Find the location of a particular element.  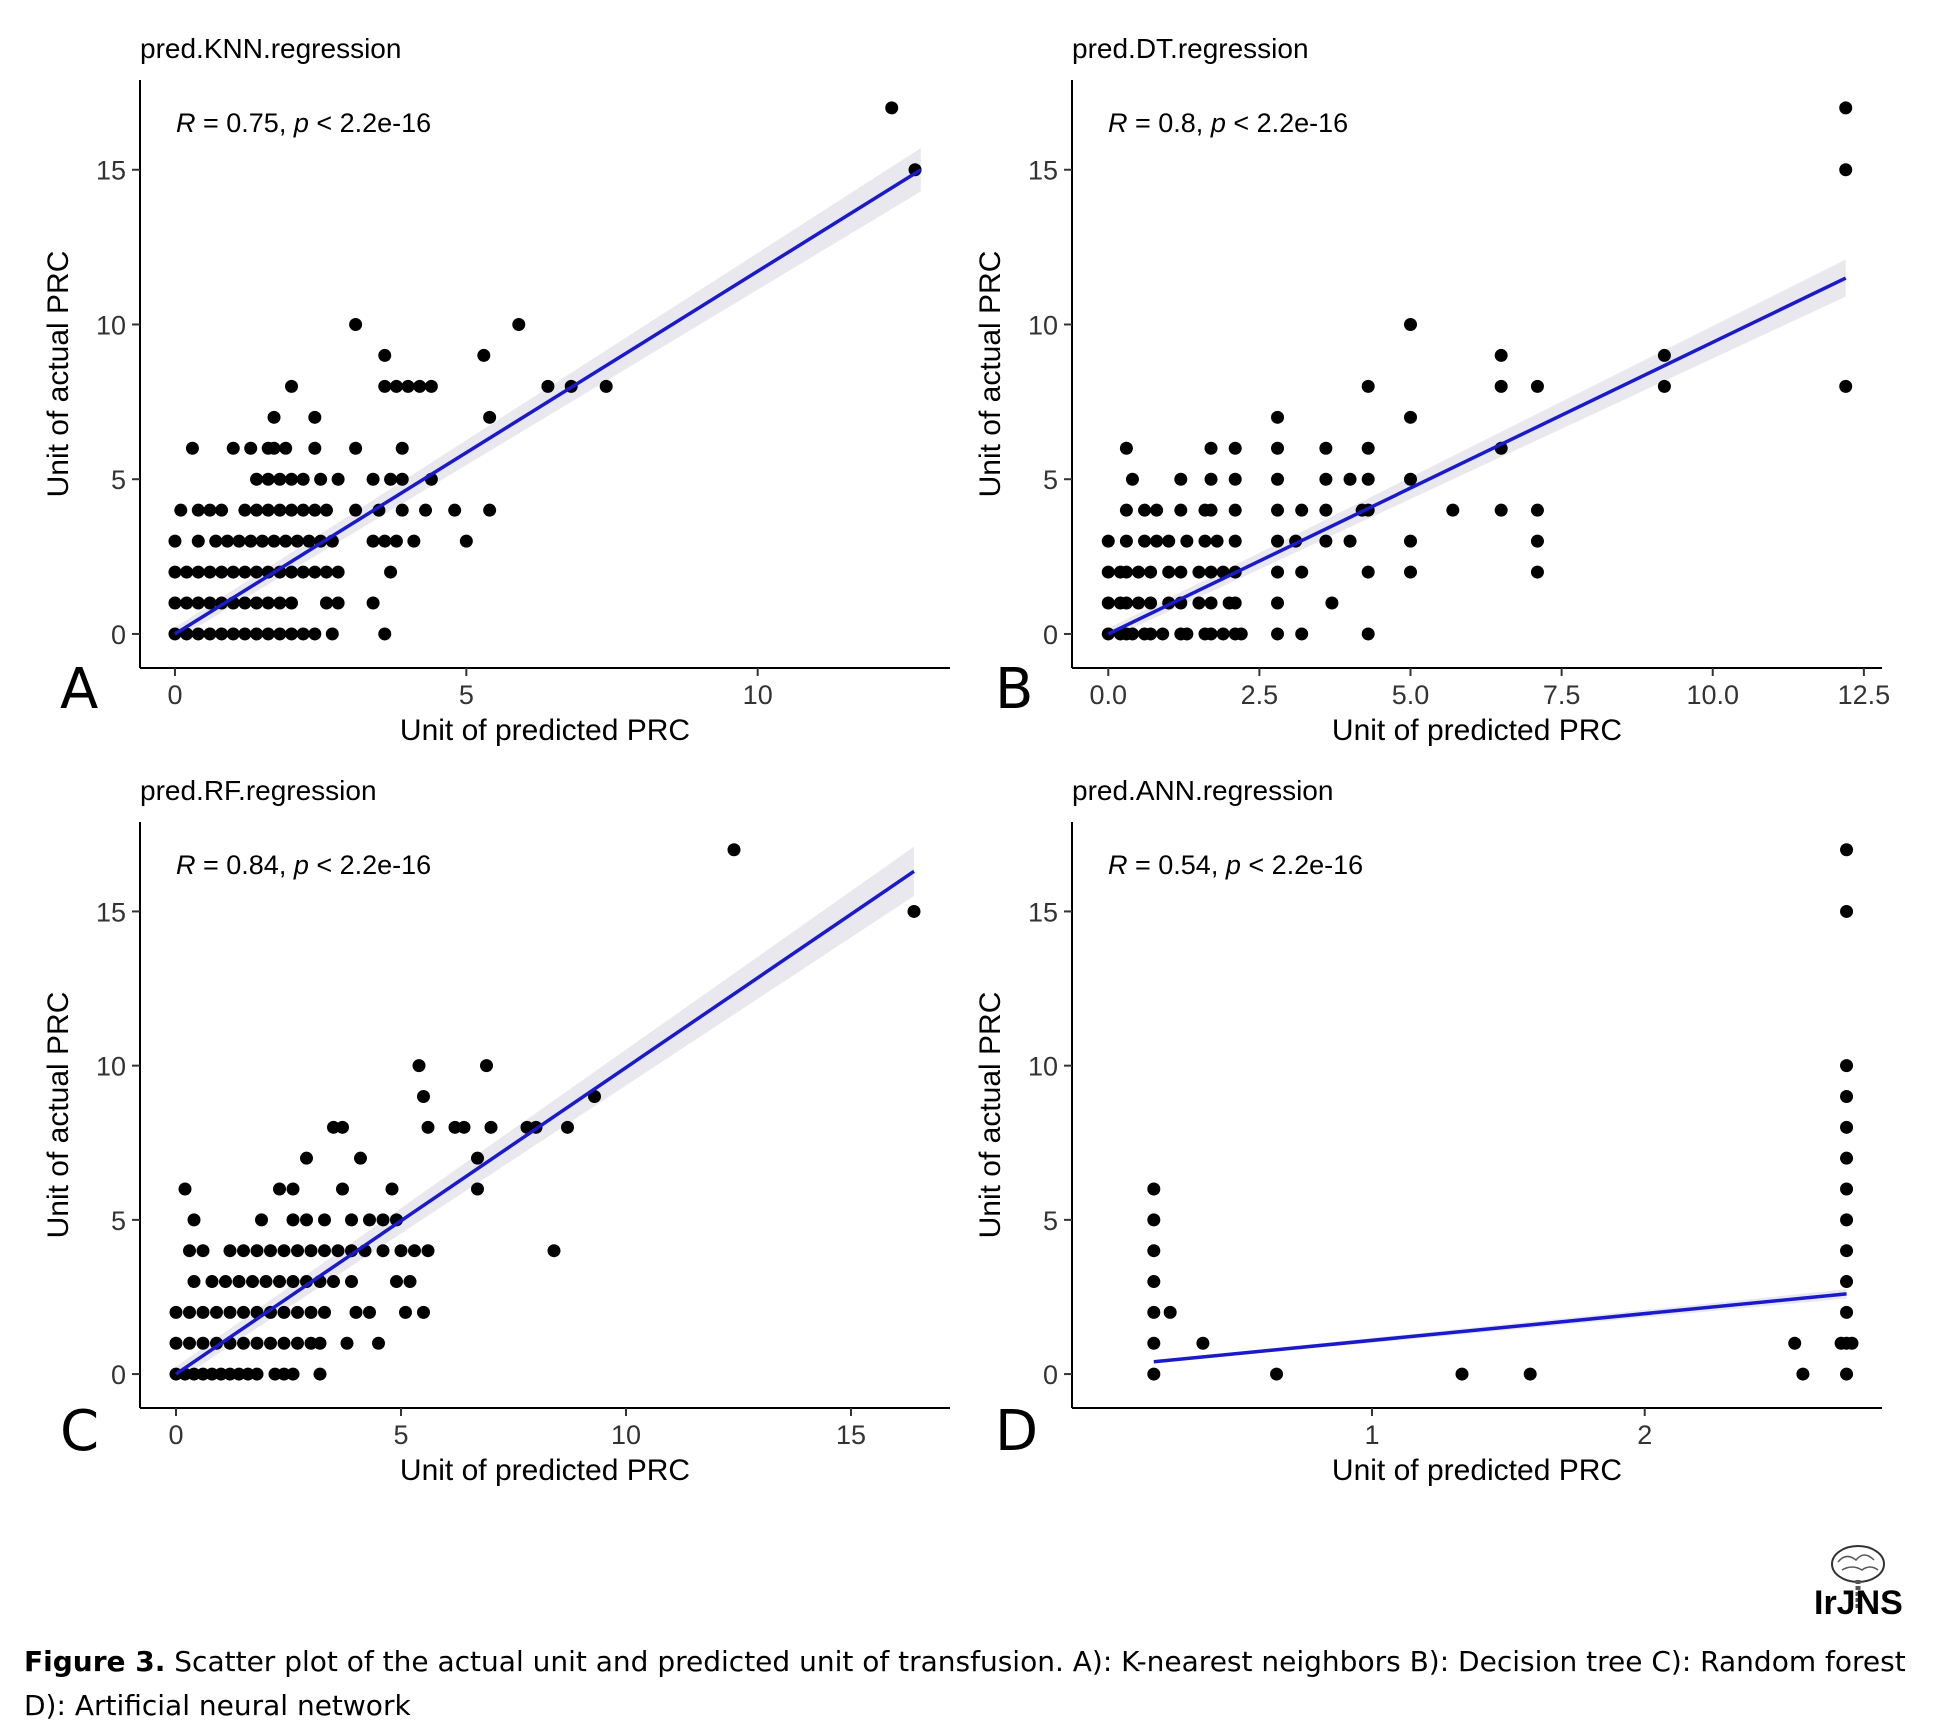

x-tick-label: 15 is located at coordinates (851, 1435).